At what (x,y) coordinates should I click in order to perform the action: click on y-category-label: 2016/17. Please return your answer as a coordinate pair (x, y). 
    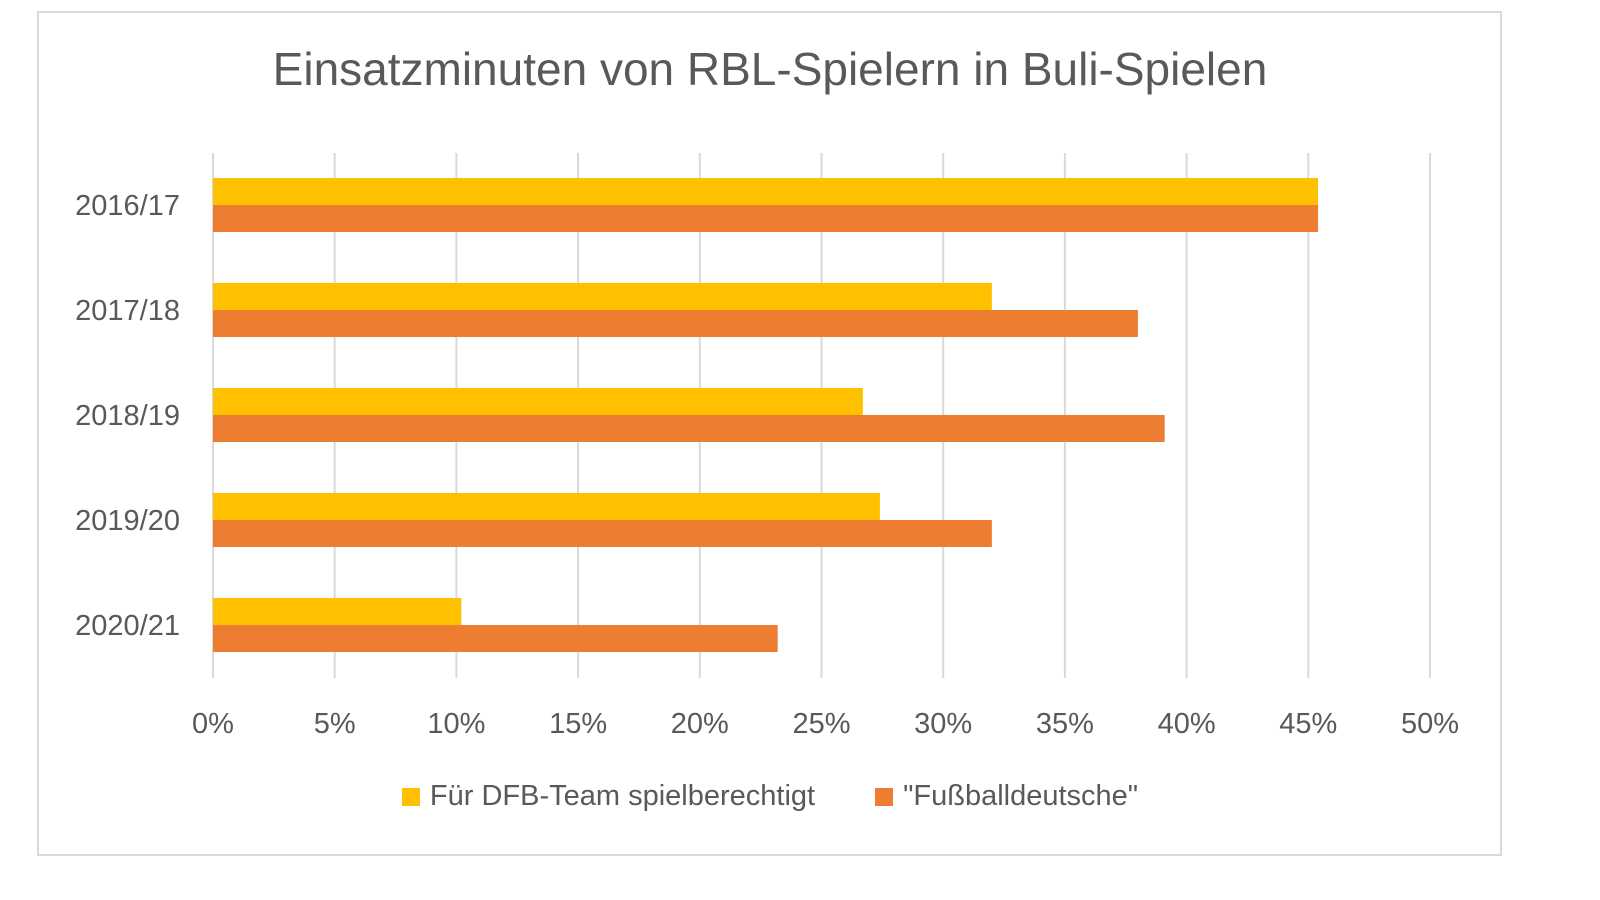
    Looking at the image, I should click on (127, 206).